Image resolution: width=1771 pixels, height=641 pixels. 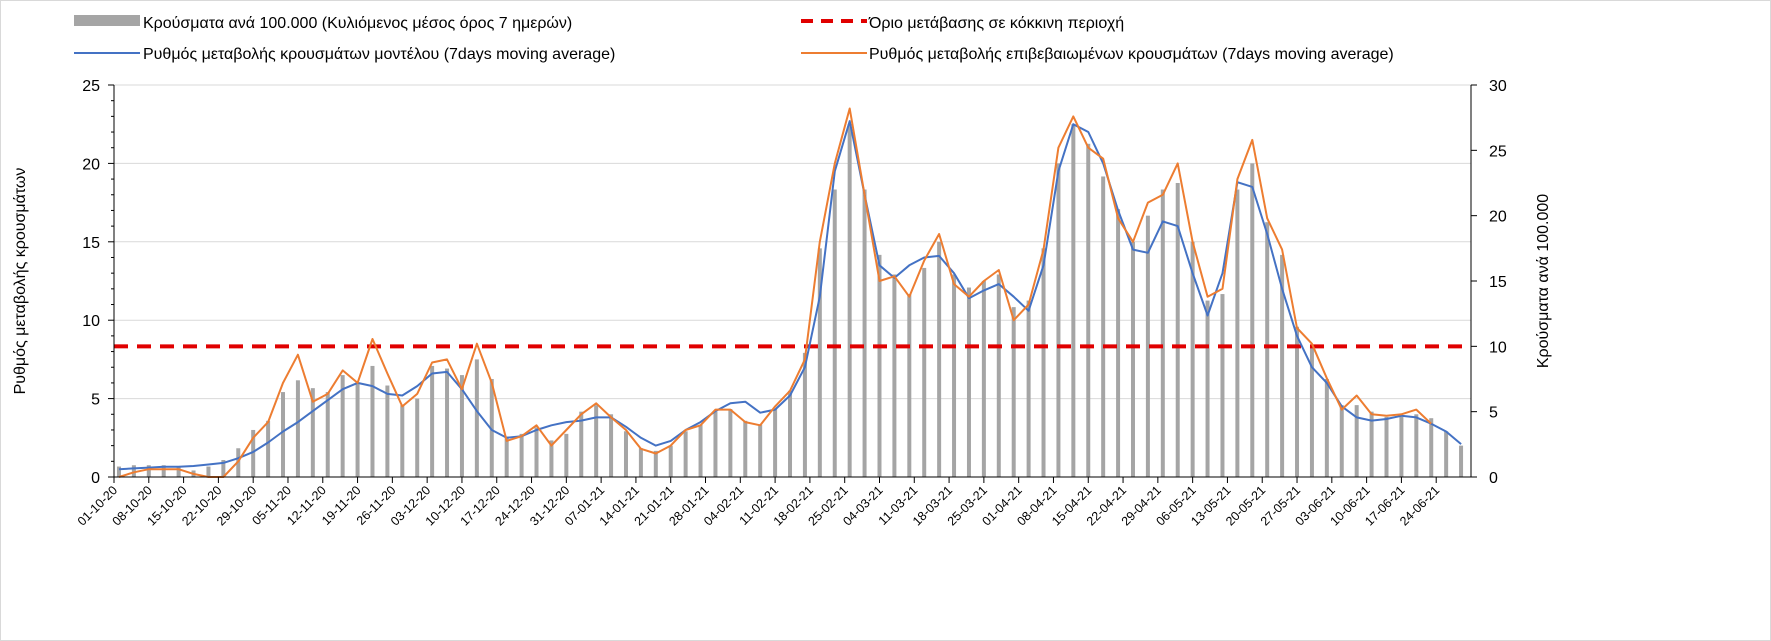 I want to click on legend-label-threshold: Όριο μετάβασης σε κόκκινη περιοχή, so click(x=996, y=23).